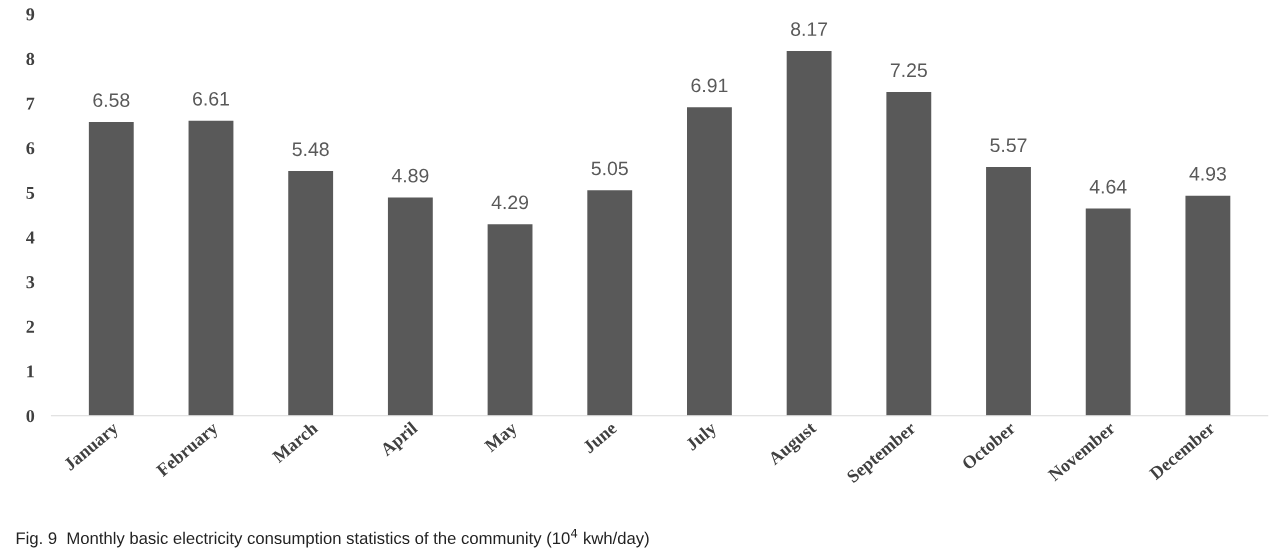  I want to click on data-label: 6.61, so click(211, 98).